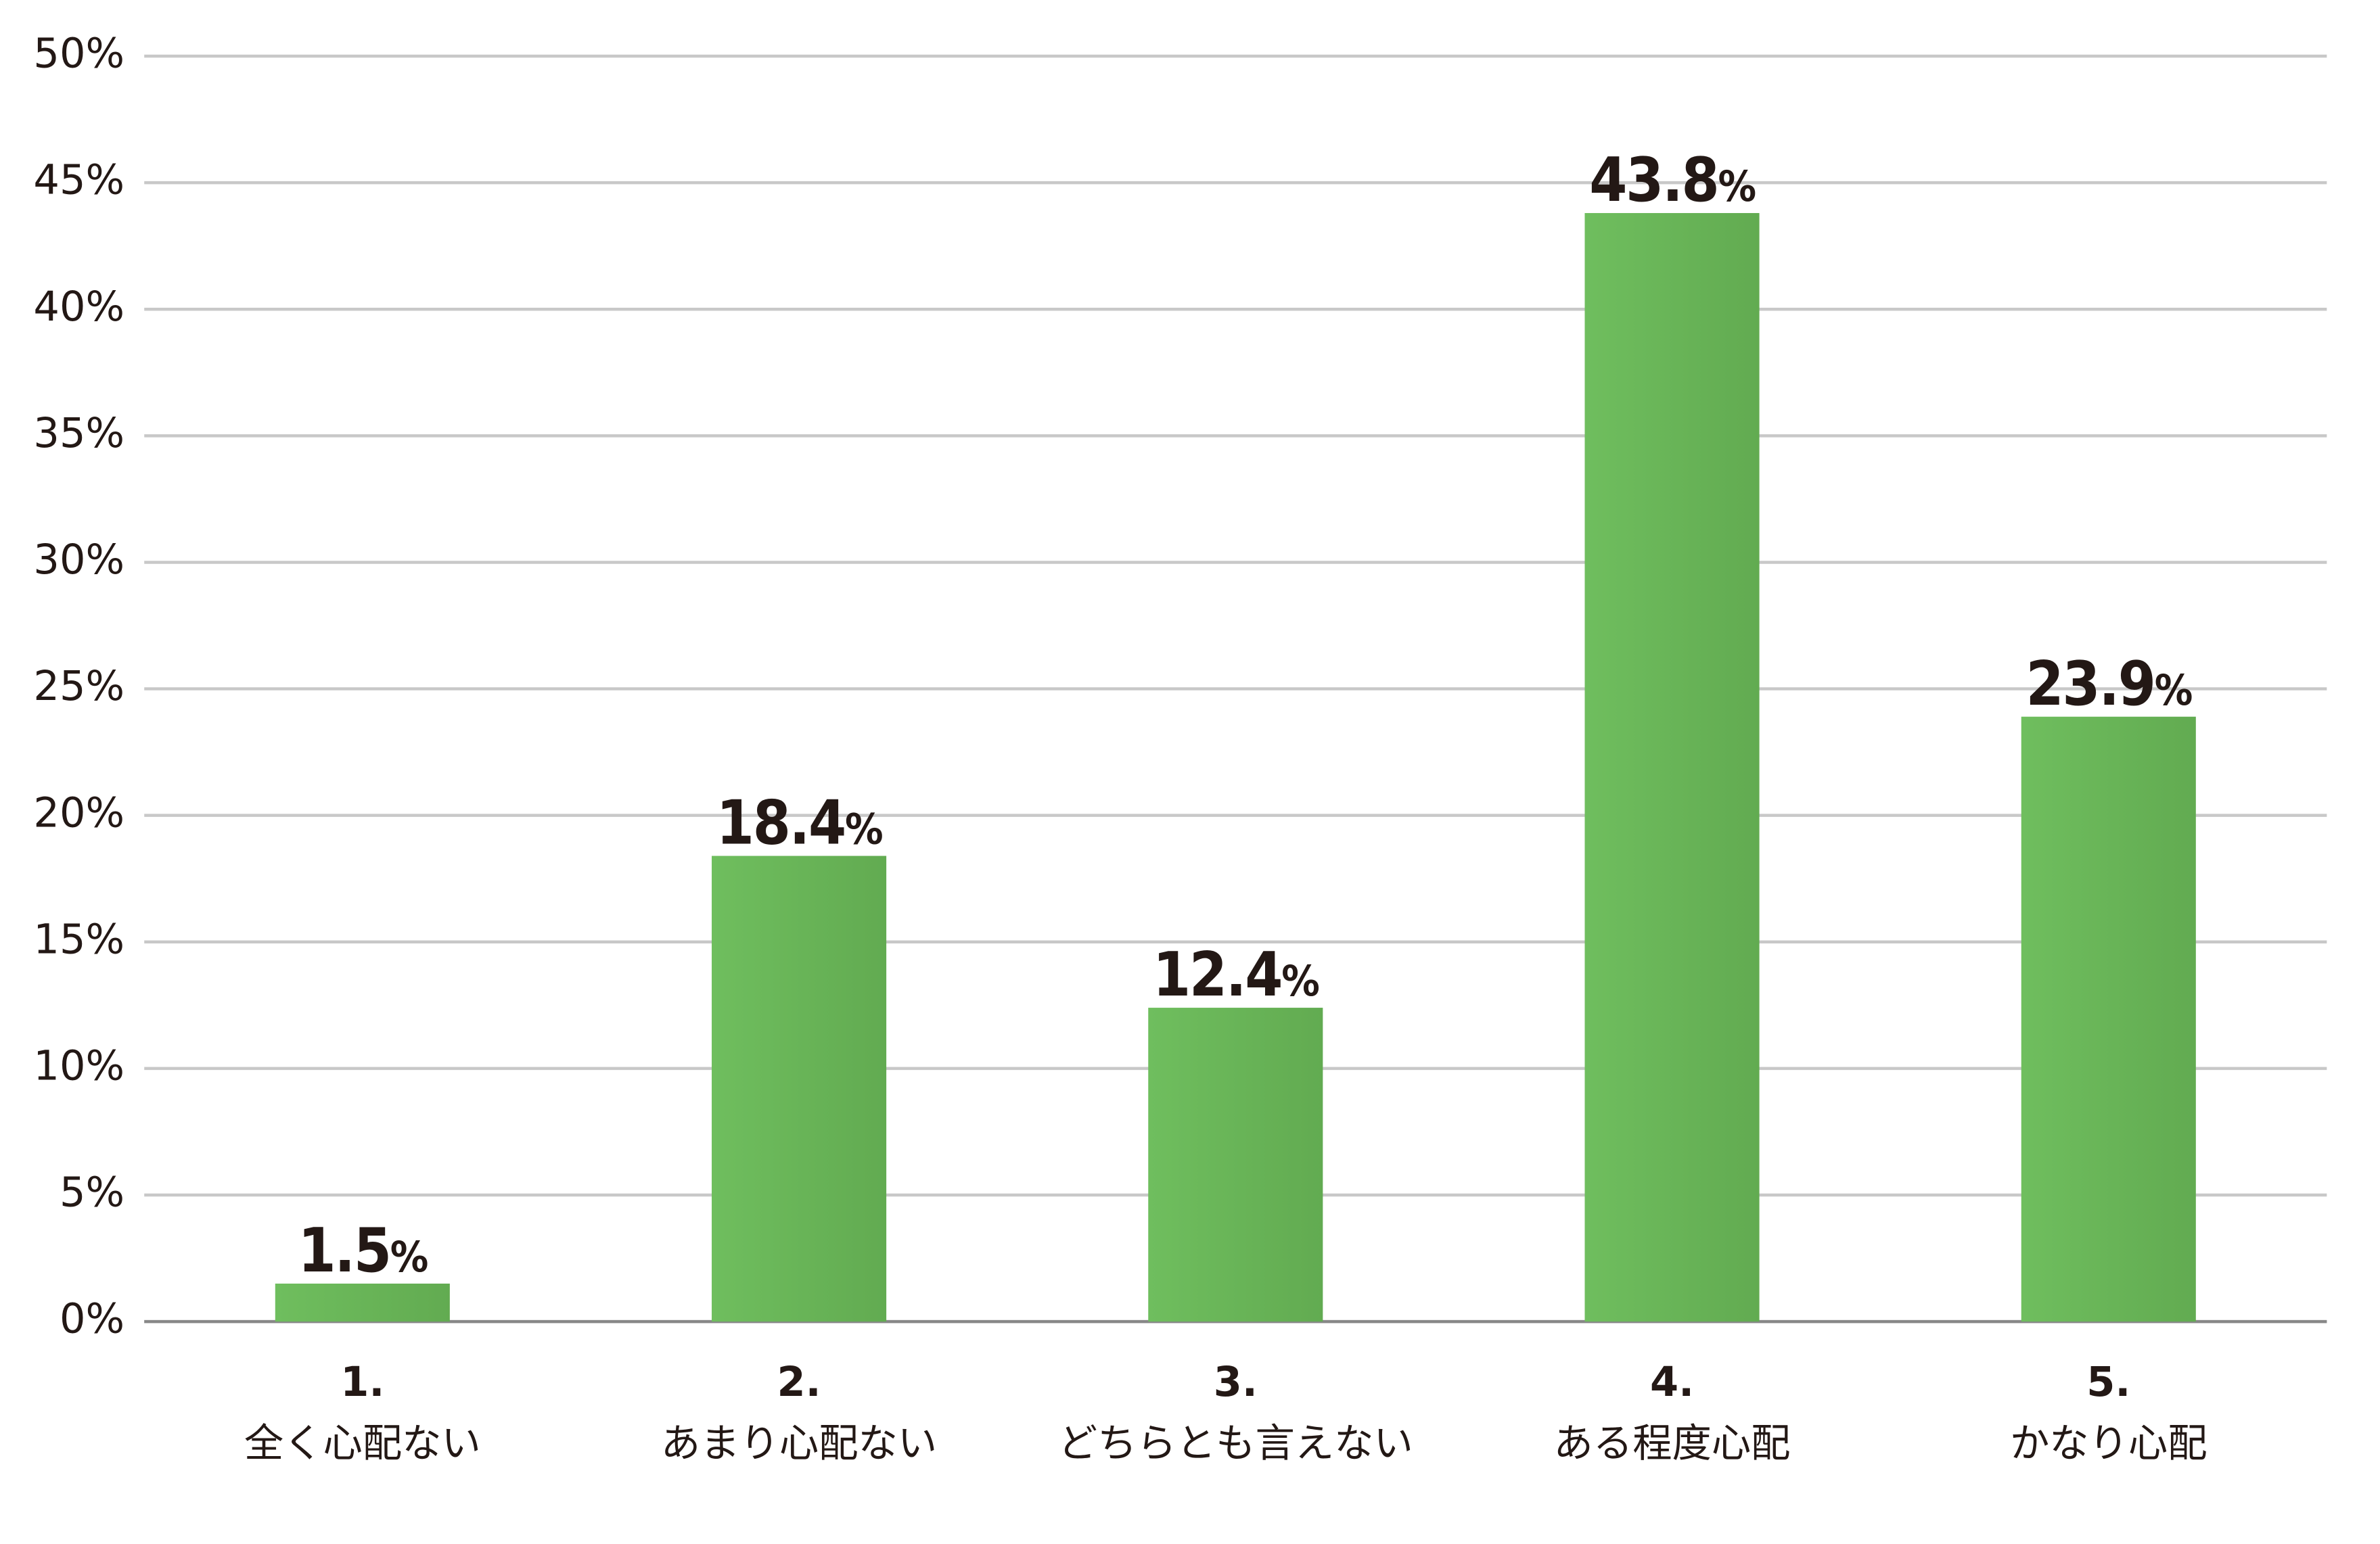 Image resolution: width=2380 pixels, height=1544 pixels. I want to click on y-tick-label: 50%, so click(78, 54).